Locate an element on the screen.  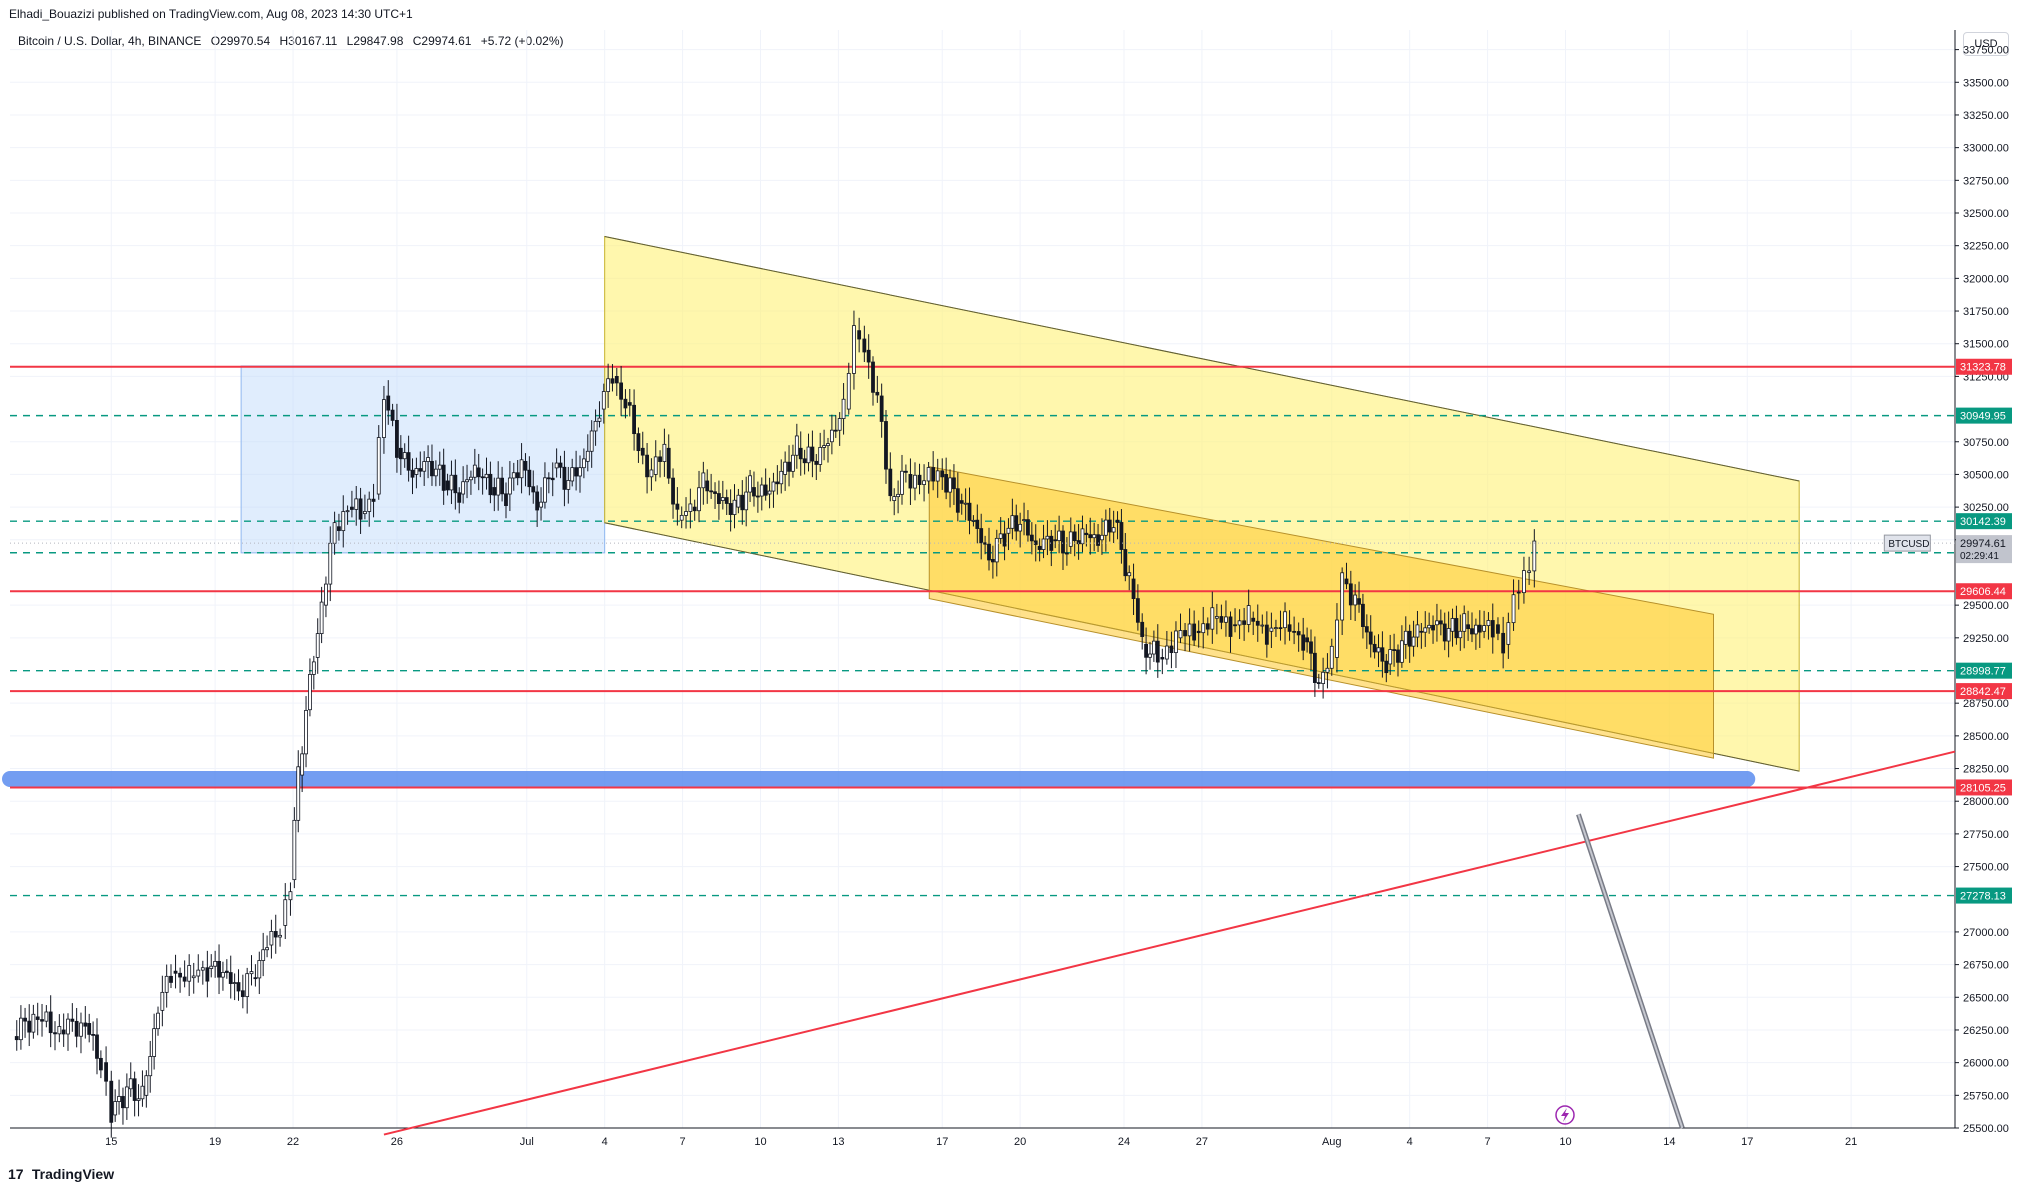
brand-name: TradingView is located at coordinates (73, 1174).